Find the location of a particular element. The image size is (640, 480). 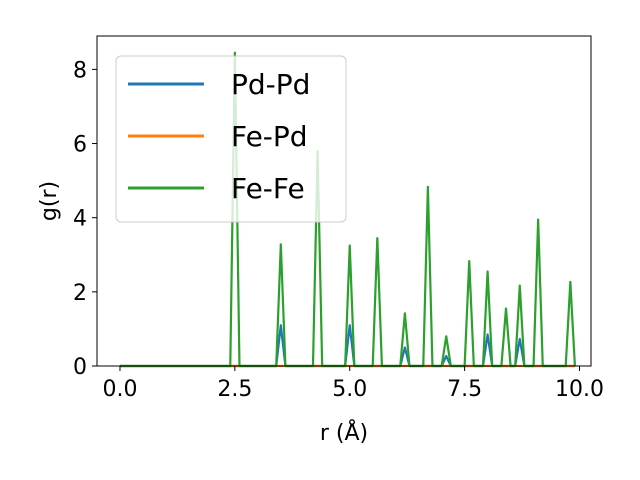

y-tick-label: 2 is located at coordinates (80, 293).